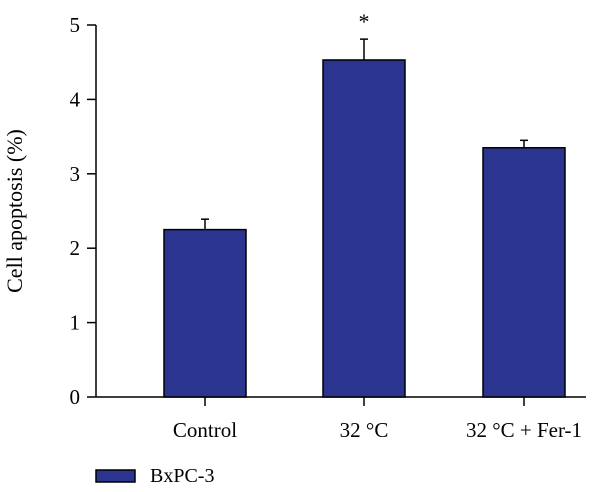  Describe the element at coordinates (115, 476) in the screenshot. I see `legend-swatch` at that location.